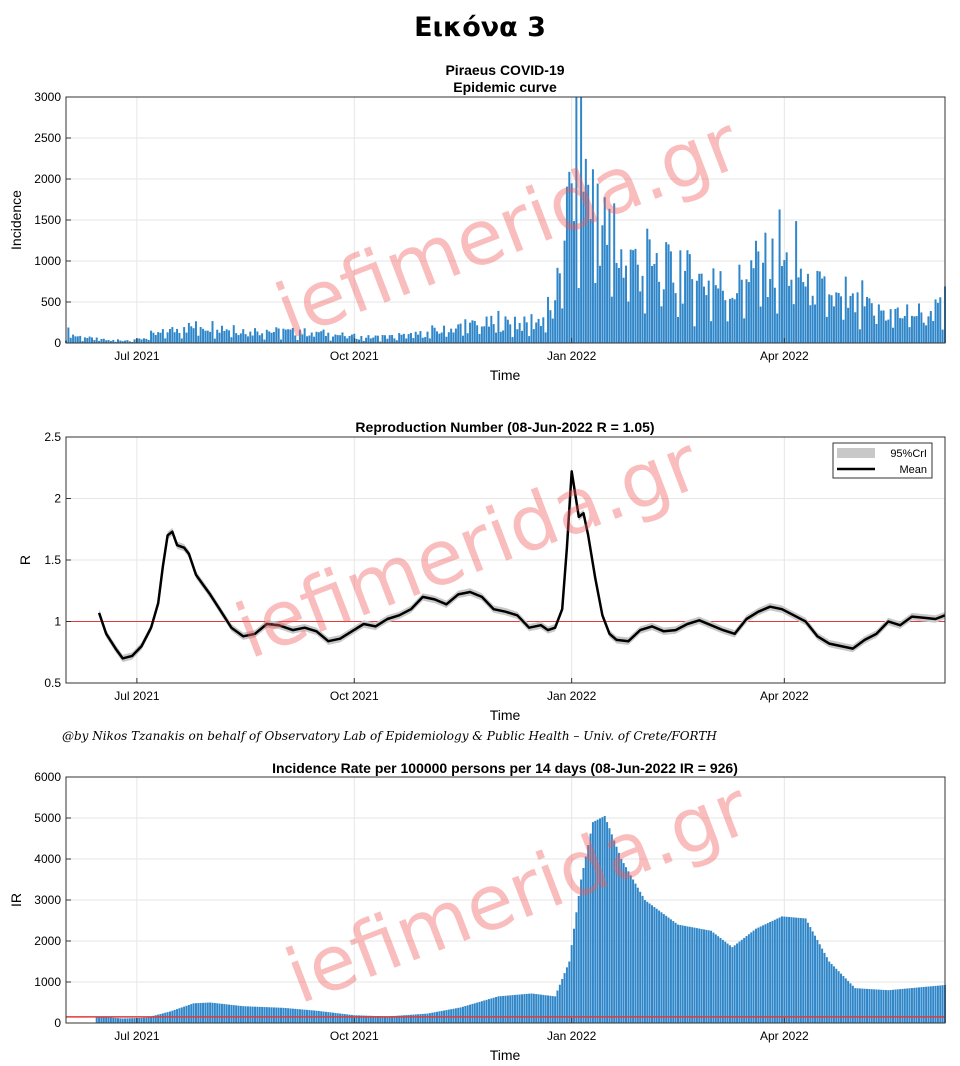  I want to click on y-tick-label: 3000, so click(47, 97).